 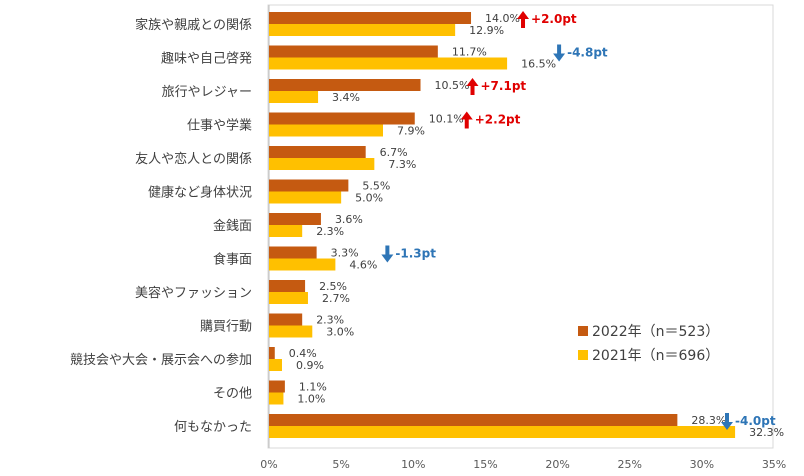 I want to click on value-label-2022: 10.5%, so click(x=452, y=85).